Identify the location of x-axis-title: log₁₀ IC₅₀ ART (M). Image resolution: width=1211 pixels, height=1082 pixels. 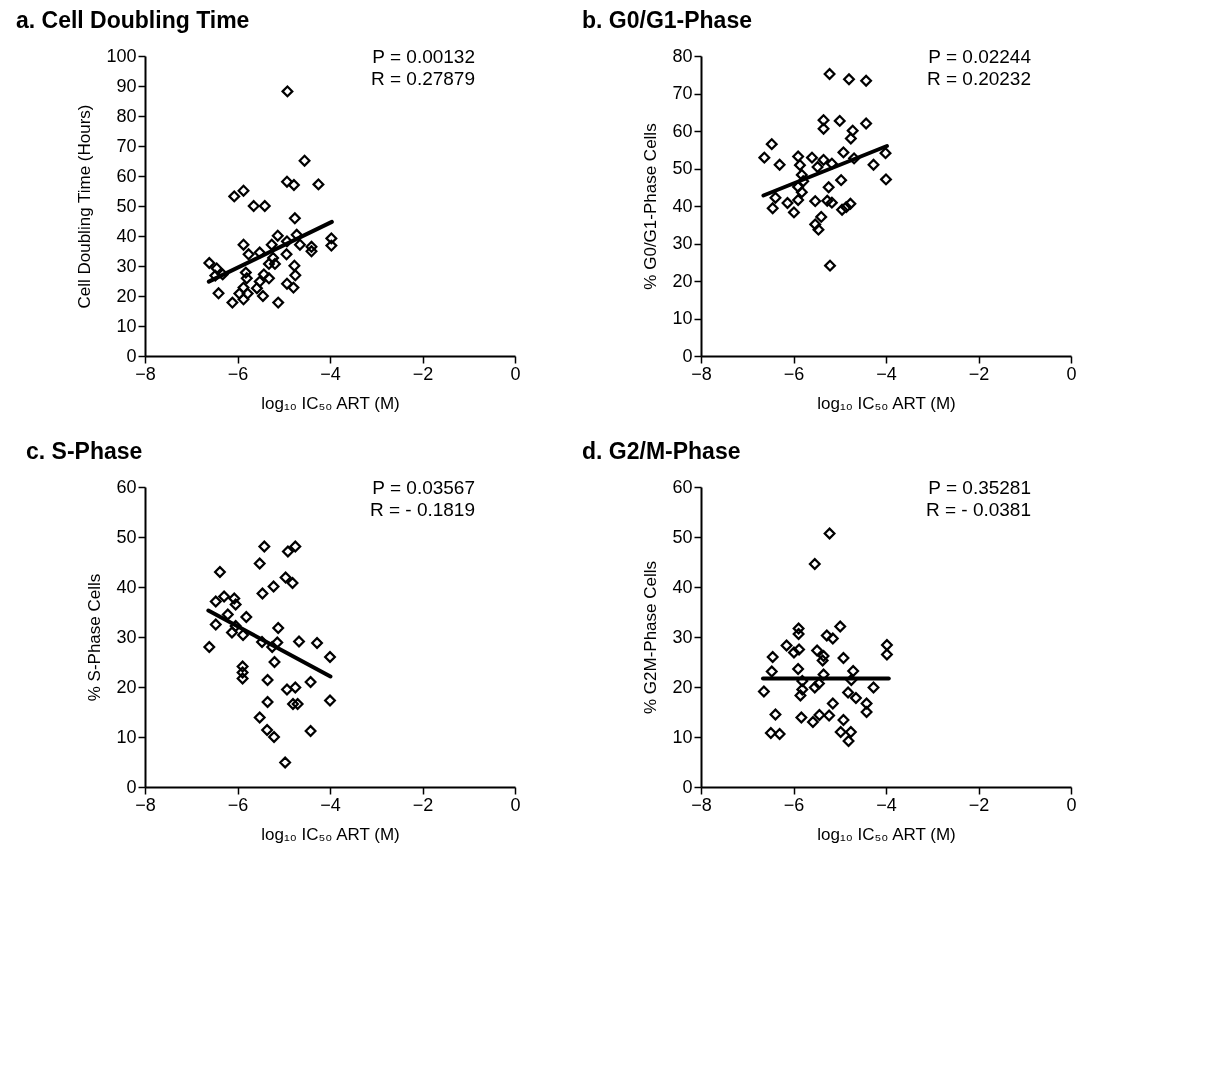
(330, 834).